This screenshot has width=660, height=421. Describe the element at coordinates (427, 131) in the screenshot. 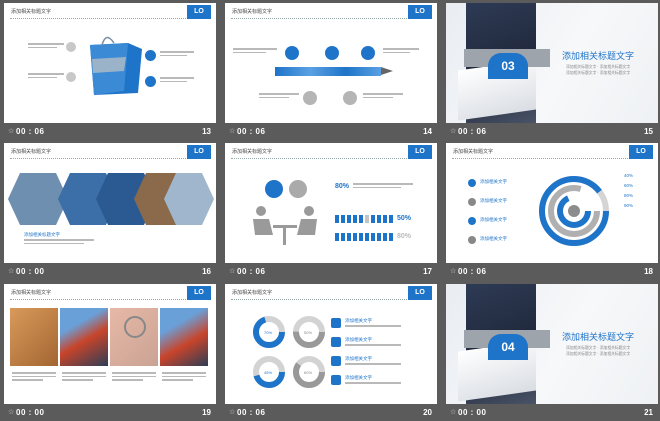

I see `slide-number: 14` at that location.